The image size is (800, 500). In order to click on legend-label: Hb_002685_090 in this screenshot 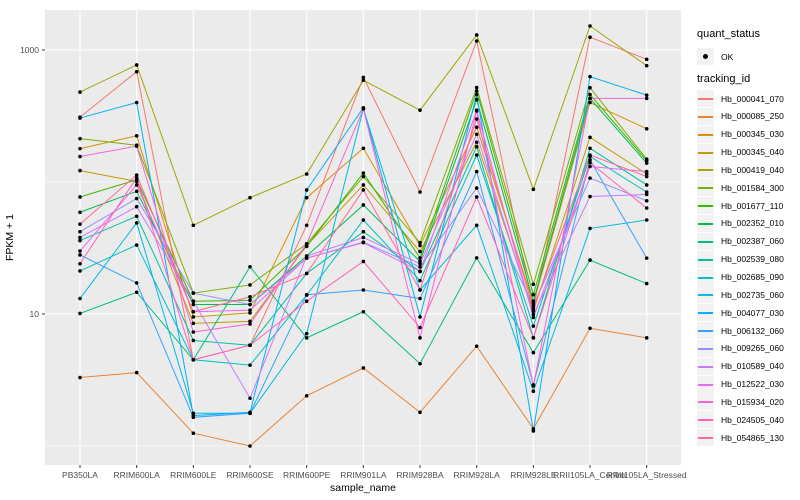, I will do `click(752, 277)`.